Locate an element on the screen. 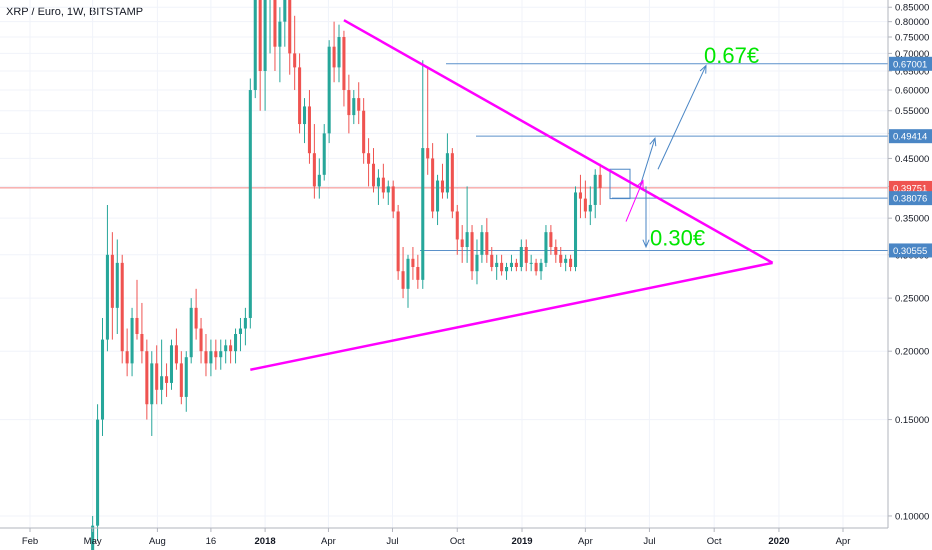 The height and width of the screenshot is (550, 932). target-label: 0.67€ is located at coordinates (731, 55).